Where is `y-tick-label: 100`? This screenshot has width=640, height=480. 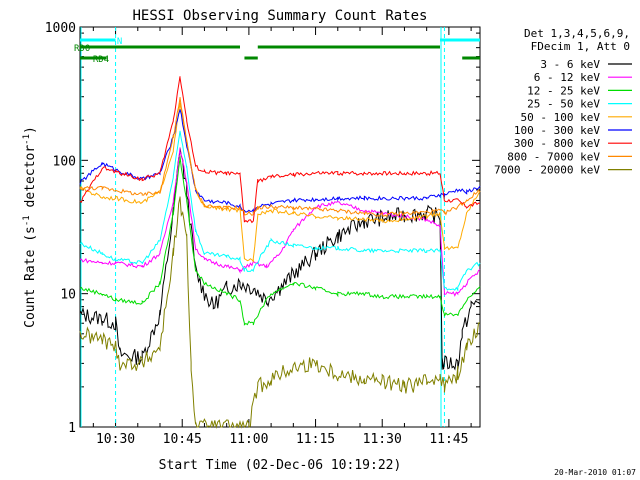
y-tick-label: 100 is located at coordinates (64, 161).